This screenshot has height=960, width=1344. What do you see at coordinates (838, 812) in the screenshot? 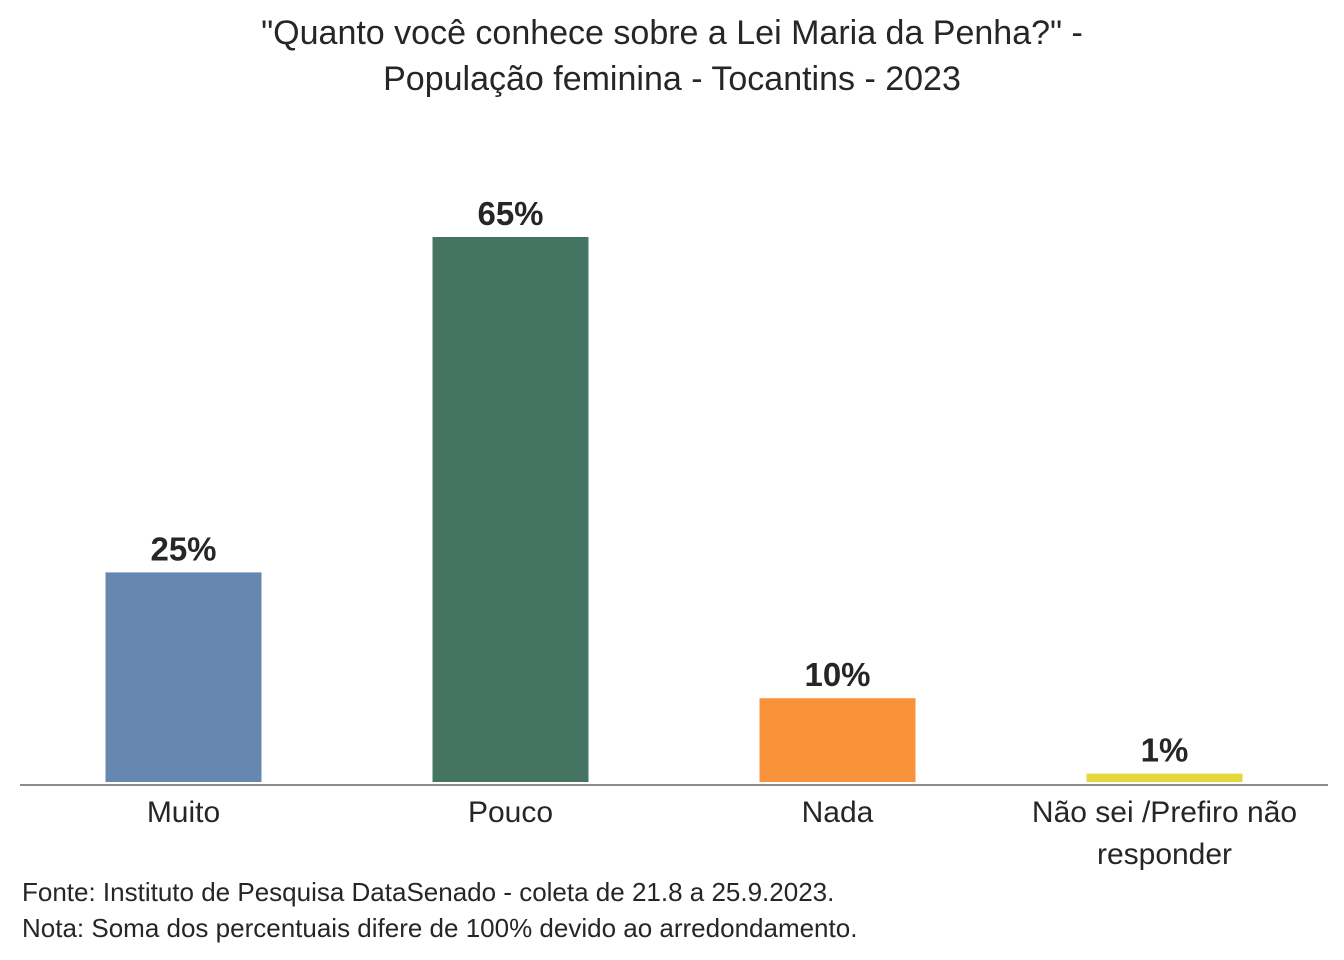
I see `category-label-2-0: Nada` at bounding box center [838, 812].